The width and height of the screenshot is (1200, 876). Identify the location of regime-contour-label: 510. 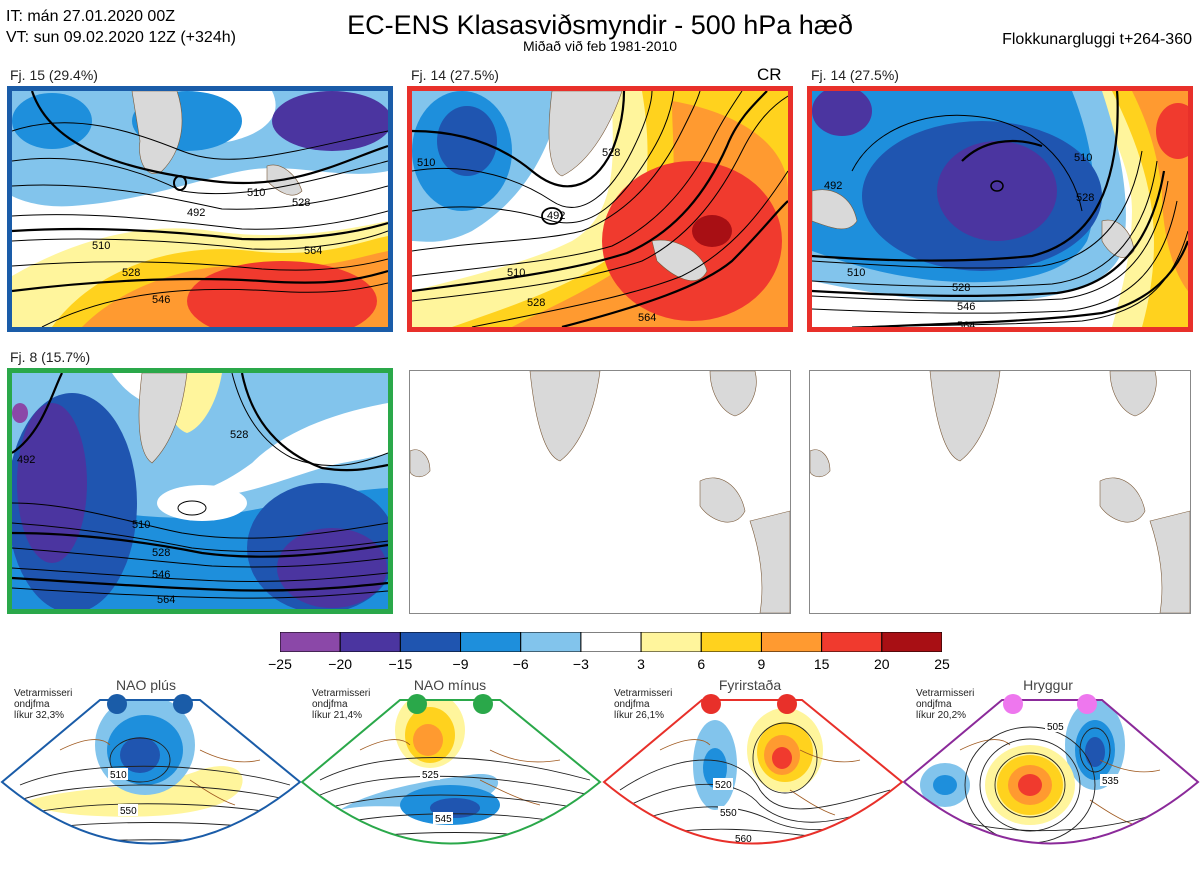
(118, 775).